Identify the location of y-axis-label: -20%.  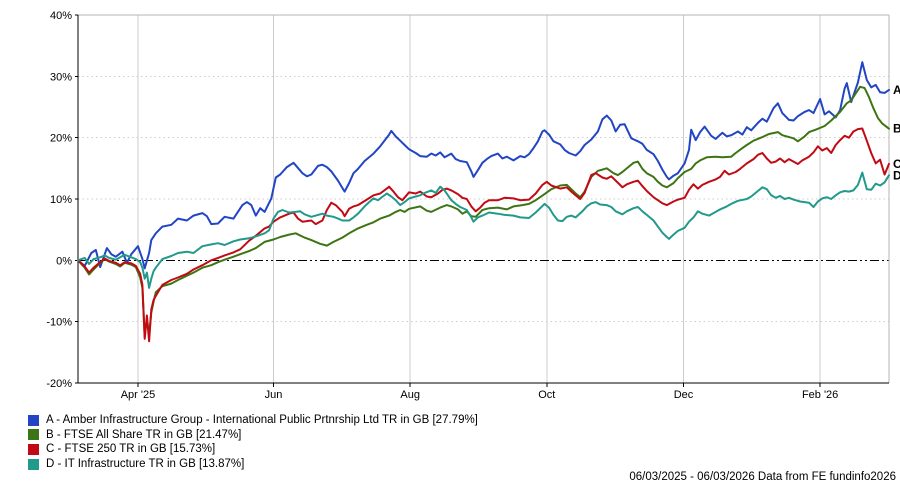
(59, 384).